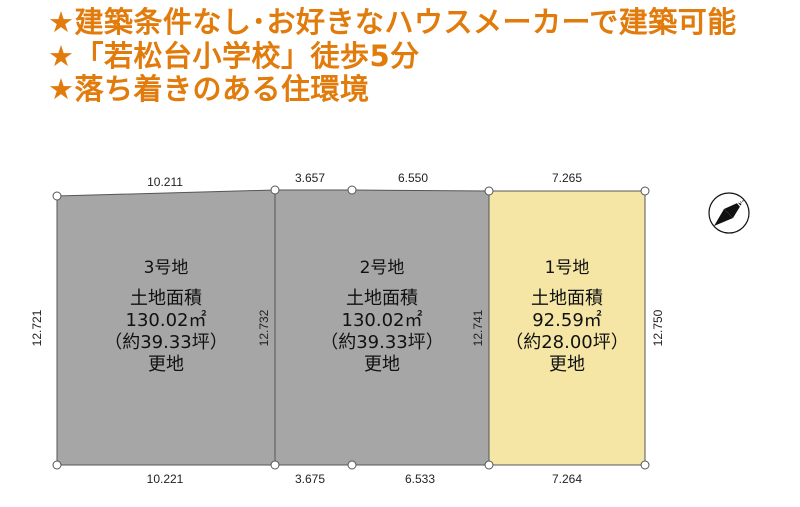 The width and height of the screenshot is (800, 507). What do you see at coordinates (382, 268) in the screenshot?
I see `lot-2-name: 2号地` at bounding box center [382, 268].